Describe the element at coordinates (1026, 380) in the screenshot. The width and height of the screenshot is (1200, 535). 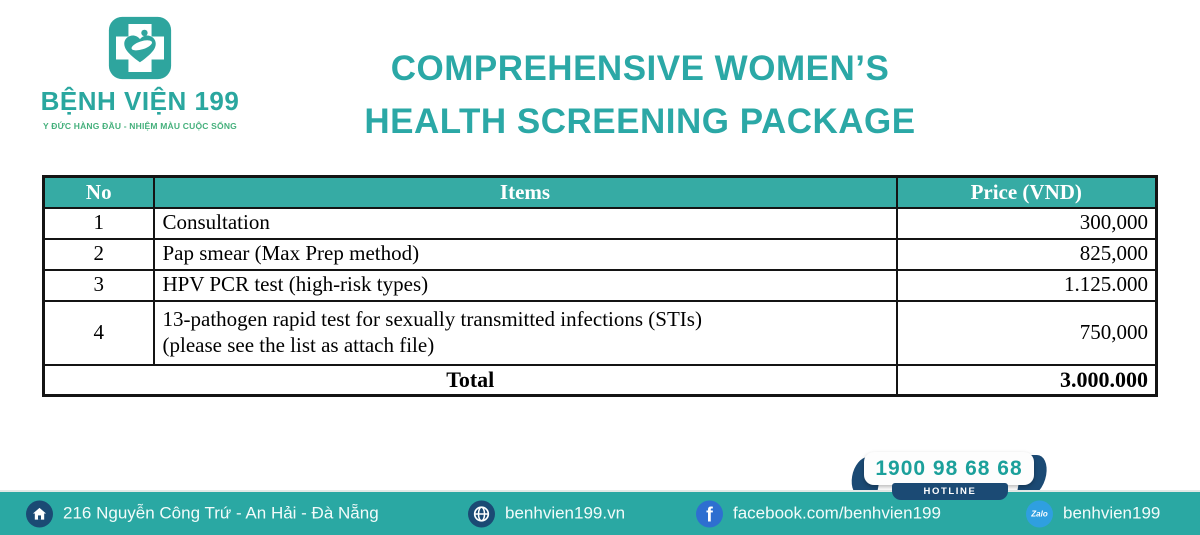
I see `total-price: 3.000.000` at that location.